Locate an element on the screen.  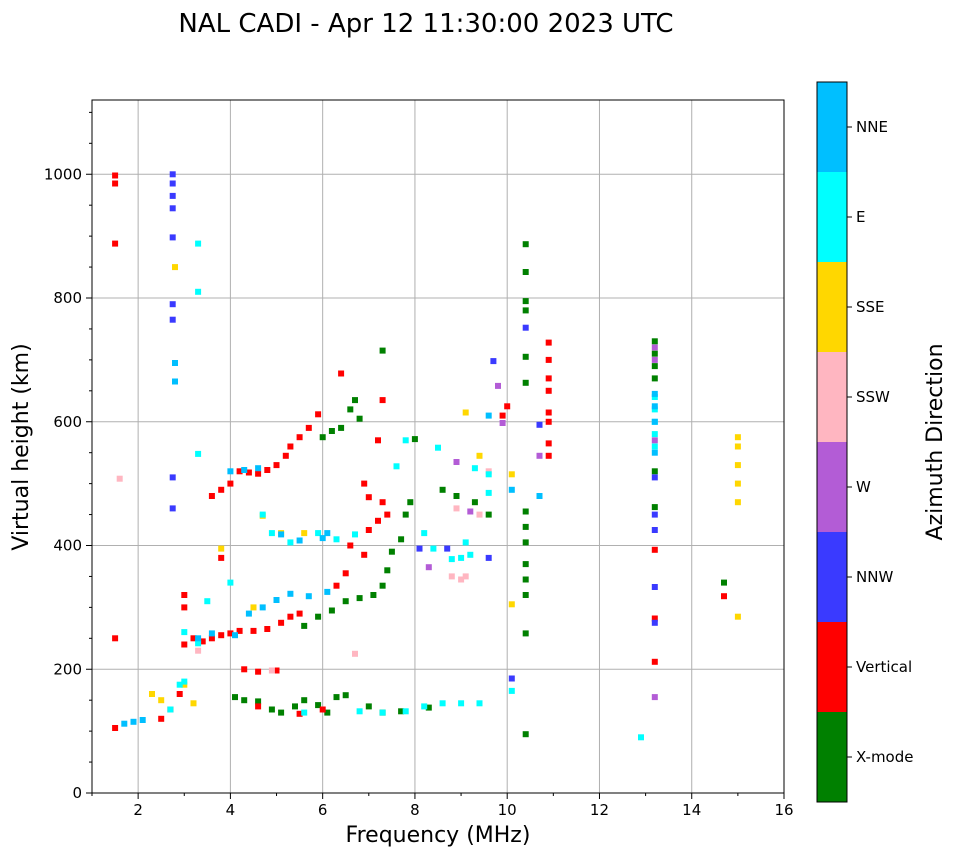
y-tick-label: 0 is located at coordinates (77, 793).